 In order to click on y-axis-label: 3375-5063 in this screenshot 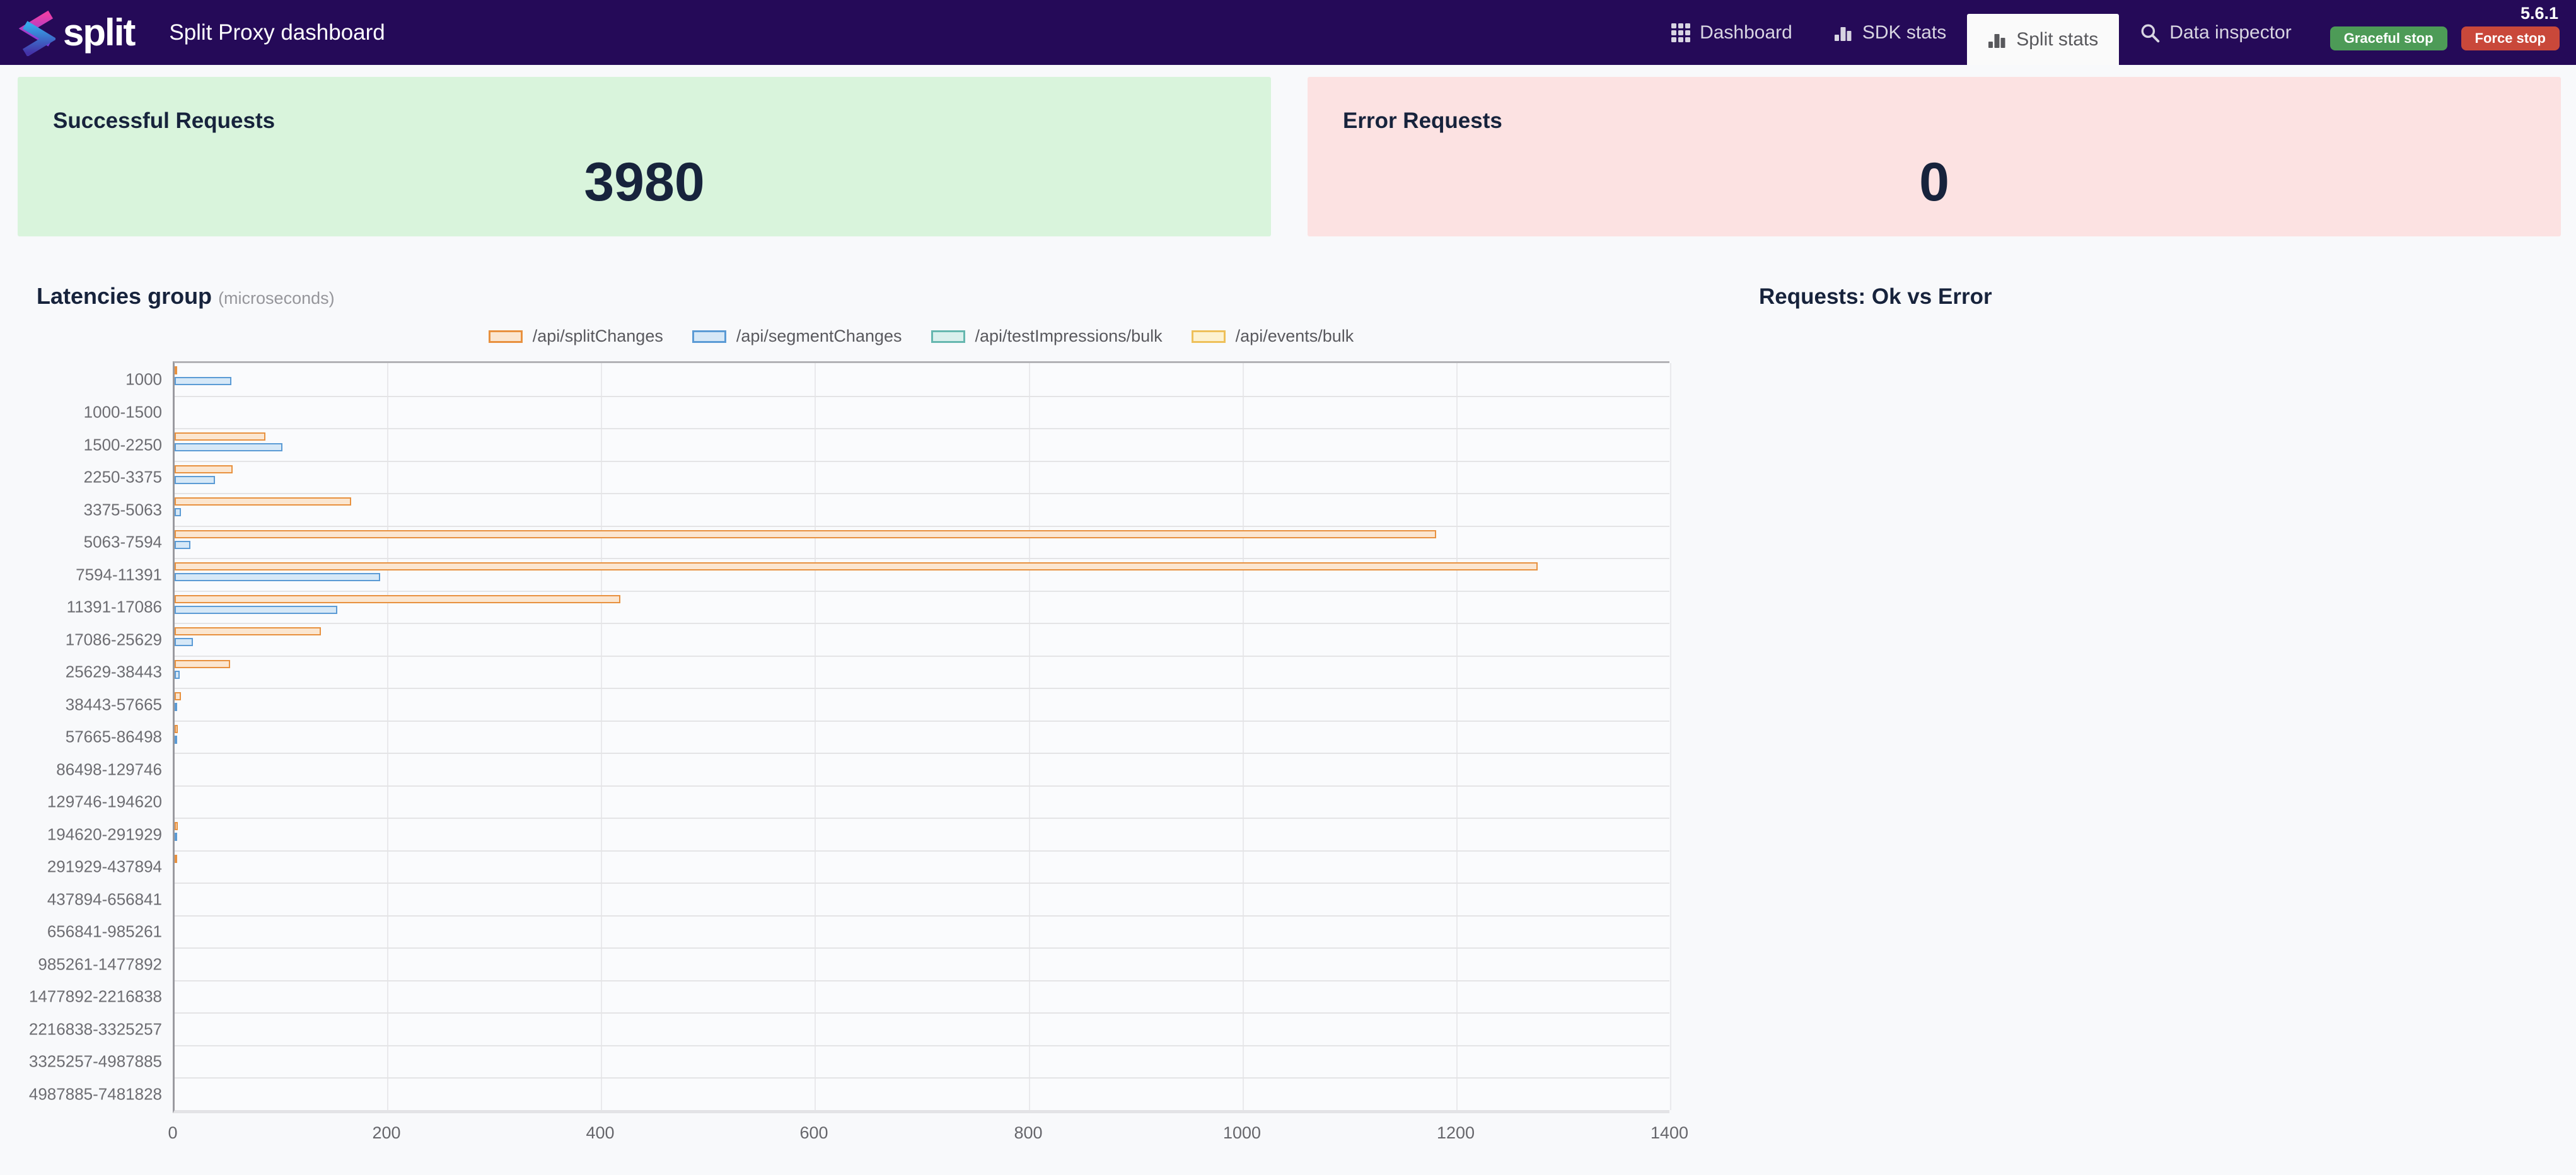, I will do `click(123, 510)`.